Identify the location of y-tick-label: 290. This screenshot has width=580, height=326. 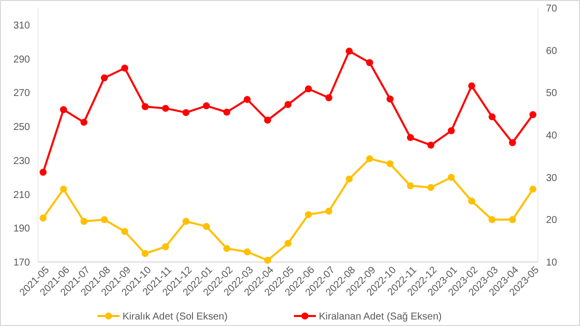
(21, 60).